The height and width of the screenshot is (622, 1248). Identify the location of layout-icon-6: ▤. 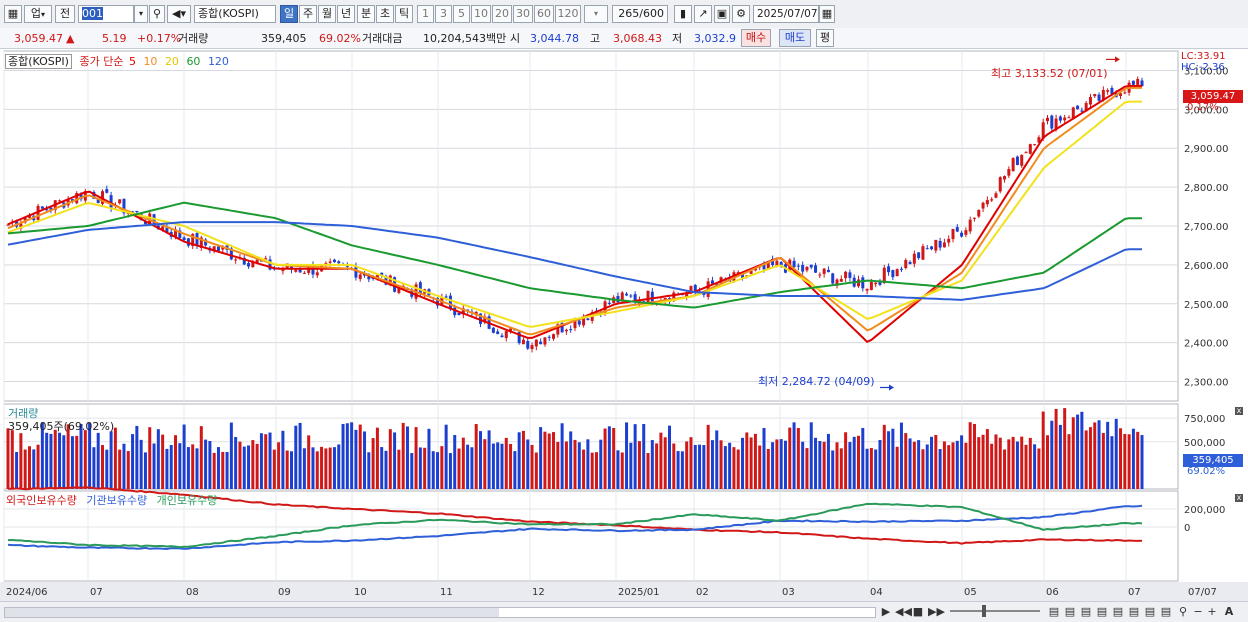
(1134, 611).